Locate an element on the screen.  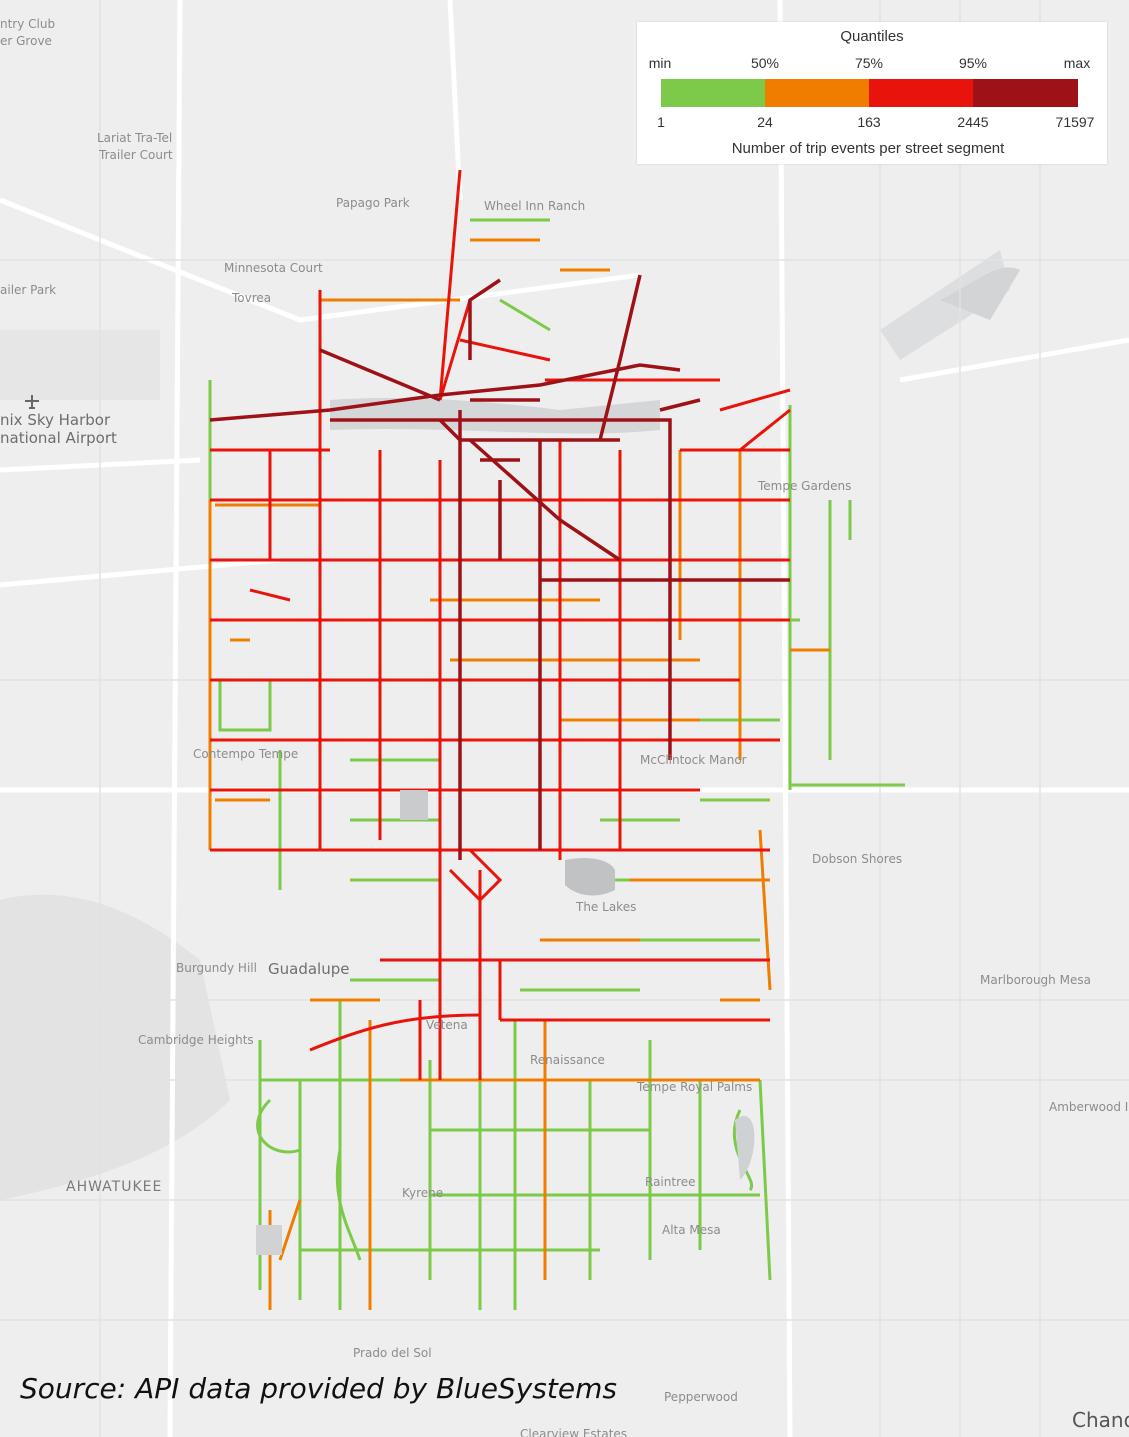
airport-label: nix Sky Harbor is located at coordinates (55, 420).